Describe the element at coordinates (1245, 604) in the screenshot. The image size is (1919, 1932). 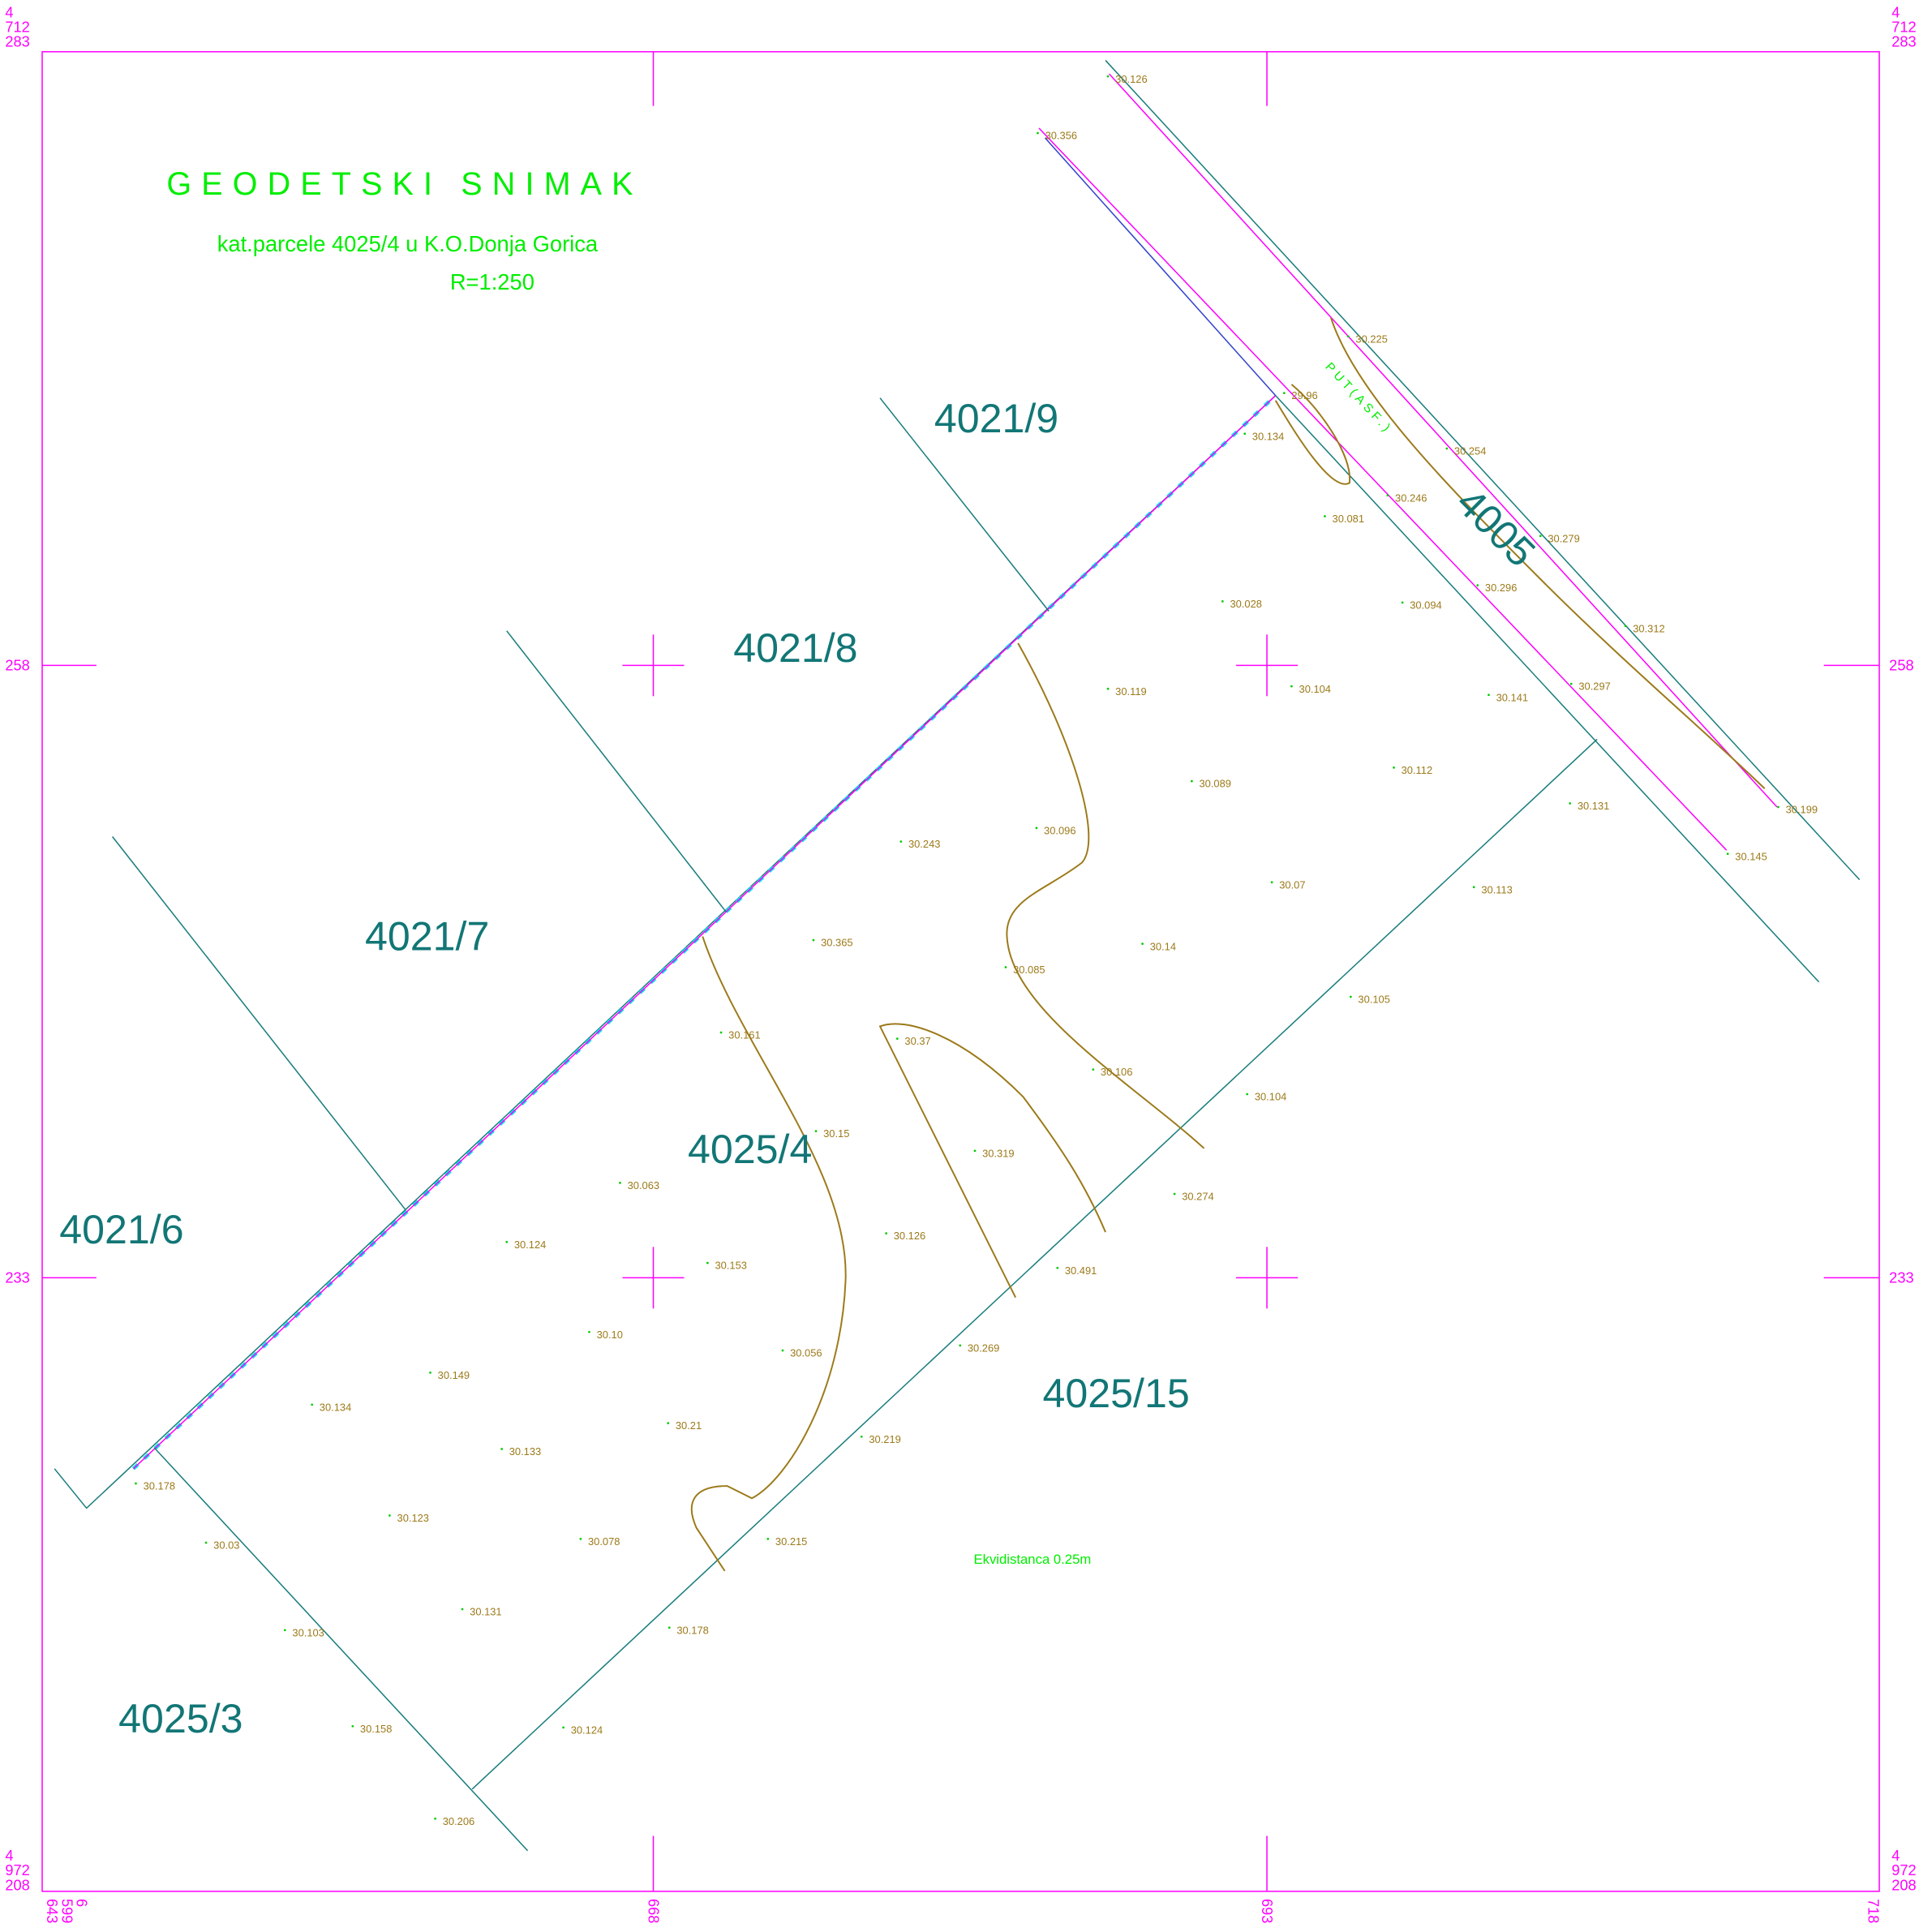
I see `spot-height: 30.028` at that location.